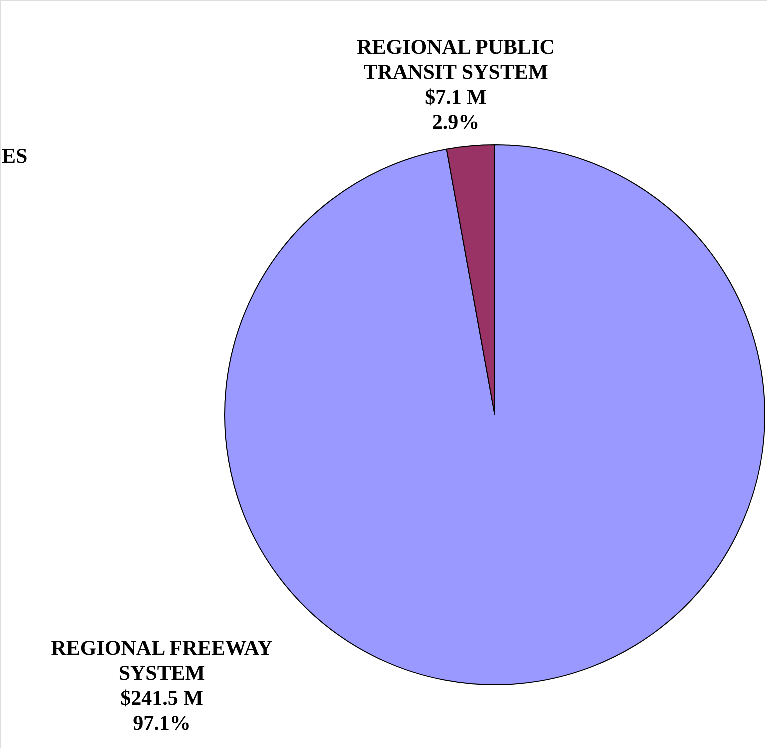  Describe the element at coordinates (456, 59) in the screenshot. I see `slice-label: REGIONAL PUBLIC TRANSIT SYSTEM` at that location.